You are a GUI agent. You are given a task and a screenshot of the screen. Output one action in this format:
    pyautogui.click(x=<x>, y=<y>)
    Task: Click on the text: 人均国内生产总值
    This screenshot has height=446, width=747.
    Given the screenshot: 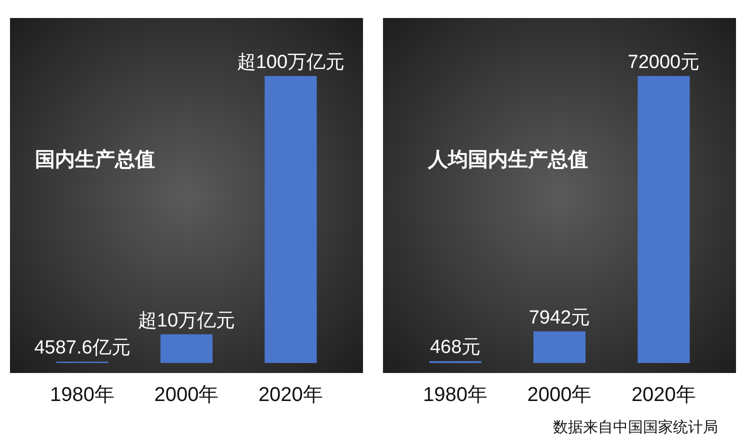 What is the action you would take?
    pyautogui.click(x=507, y=159)
    